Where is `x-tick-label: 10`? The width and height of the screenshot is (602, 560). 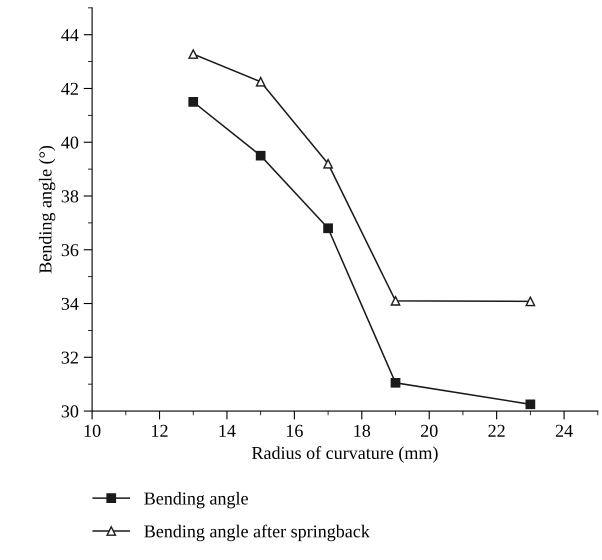 x-tick-label: 10 is located at coordinates (92, 430).